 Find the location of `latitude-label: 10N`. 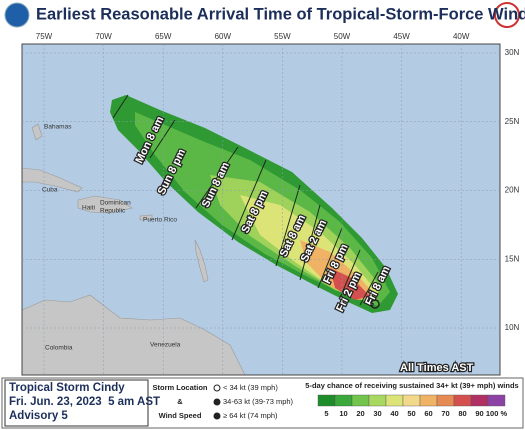

latitude-label: 10N is located at coordinates (512, 327).